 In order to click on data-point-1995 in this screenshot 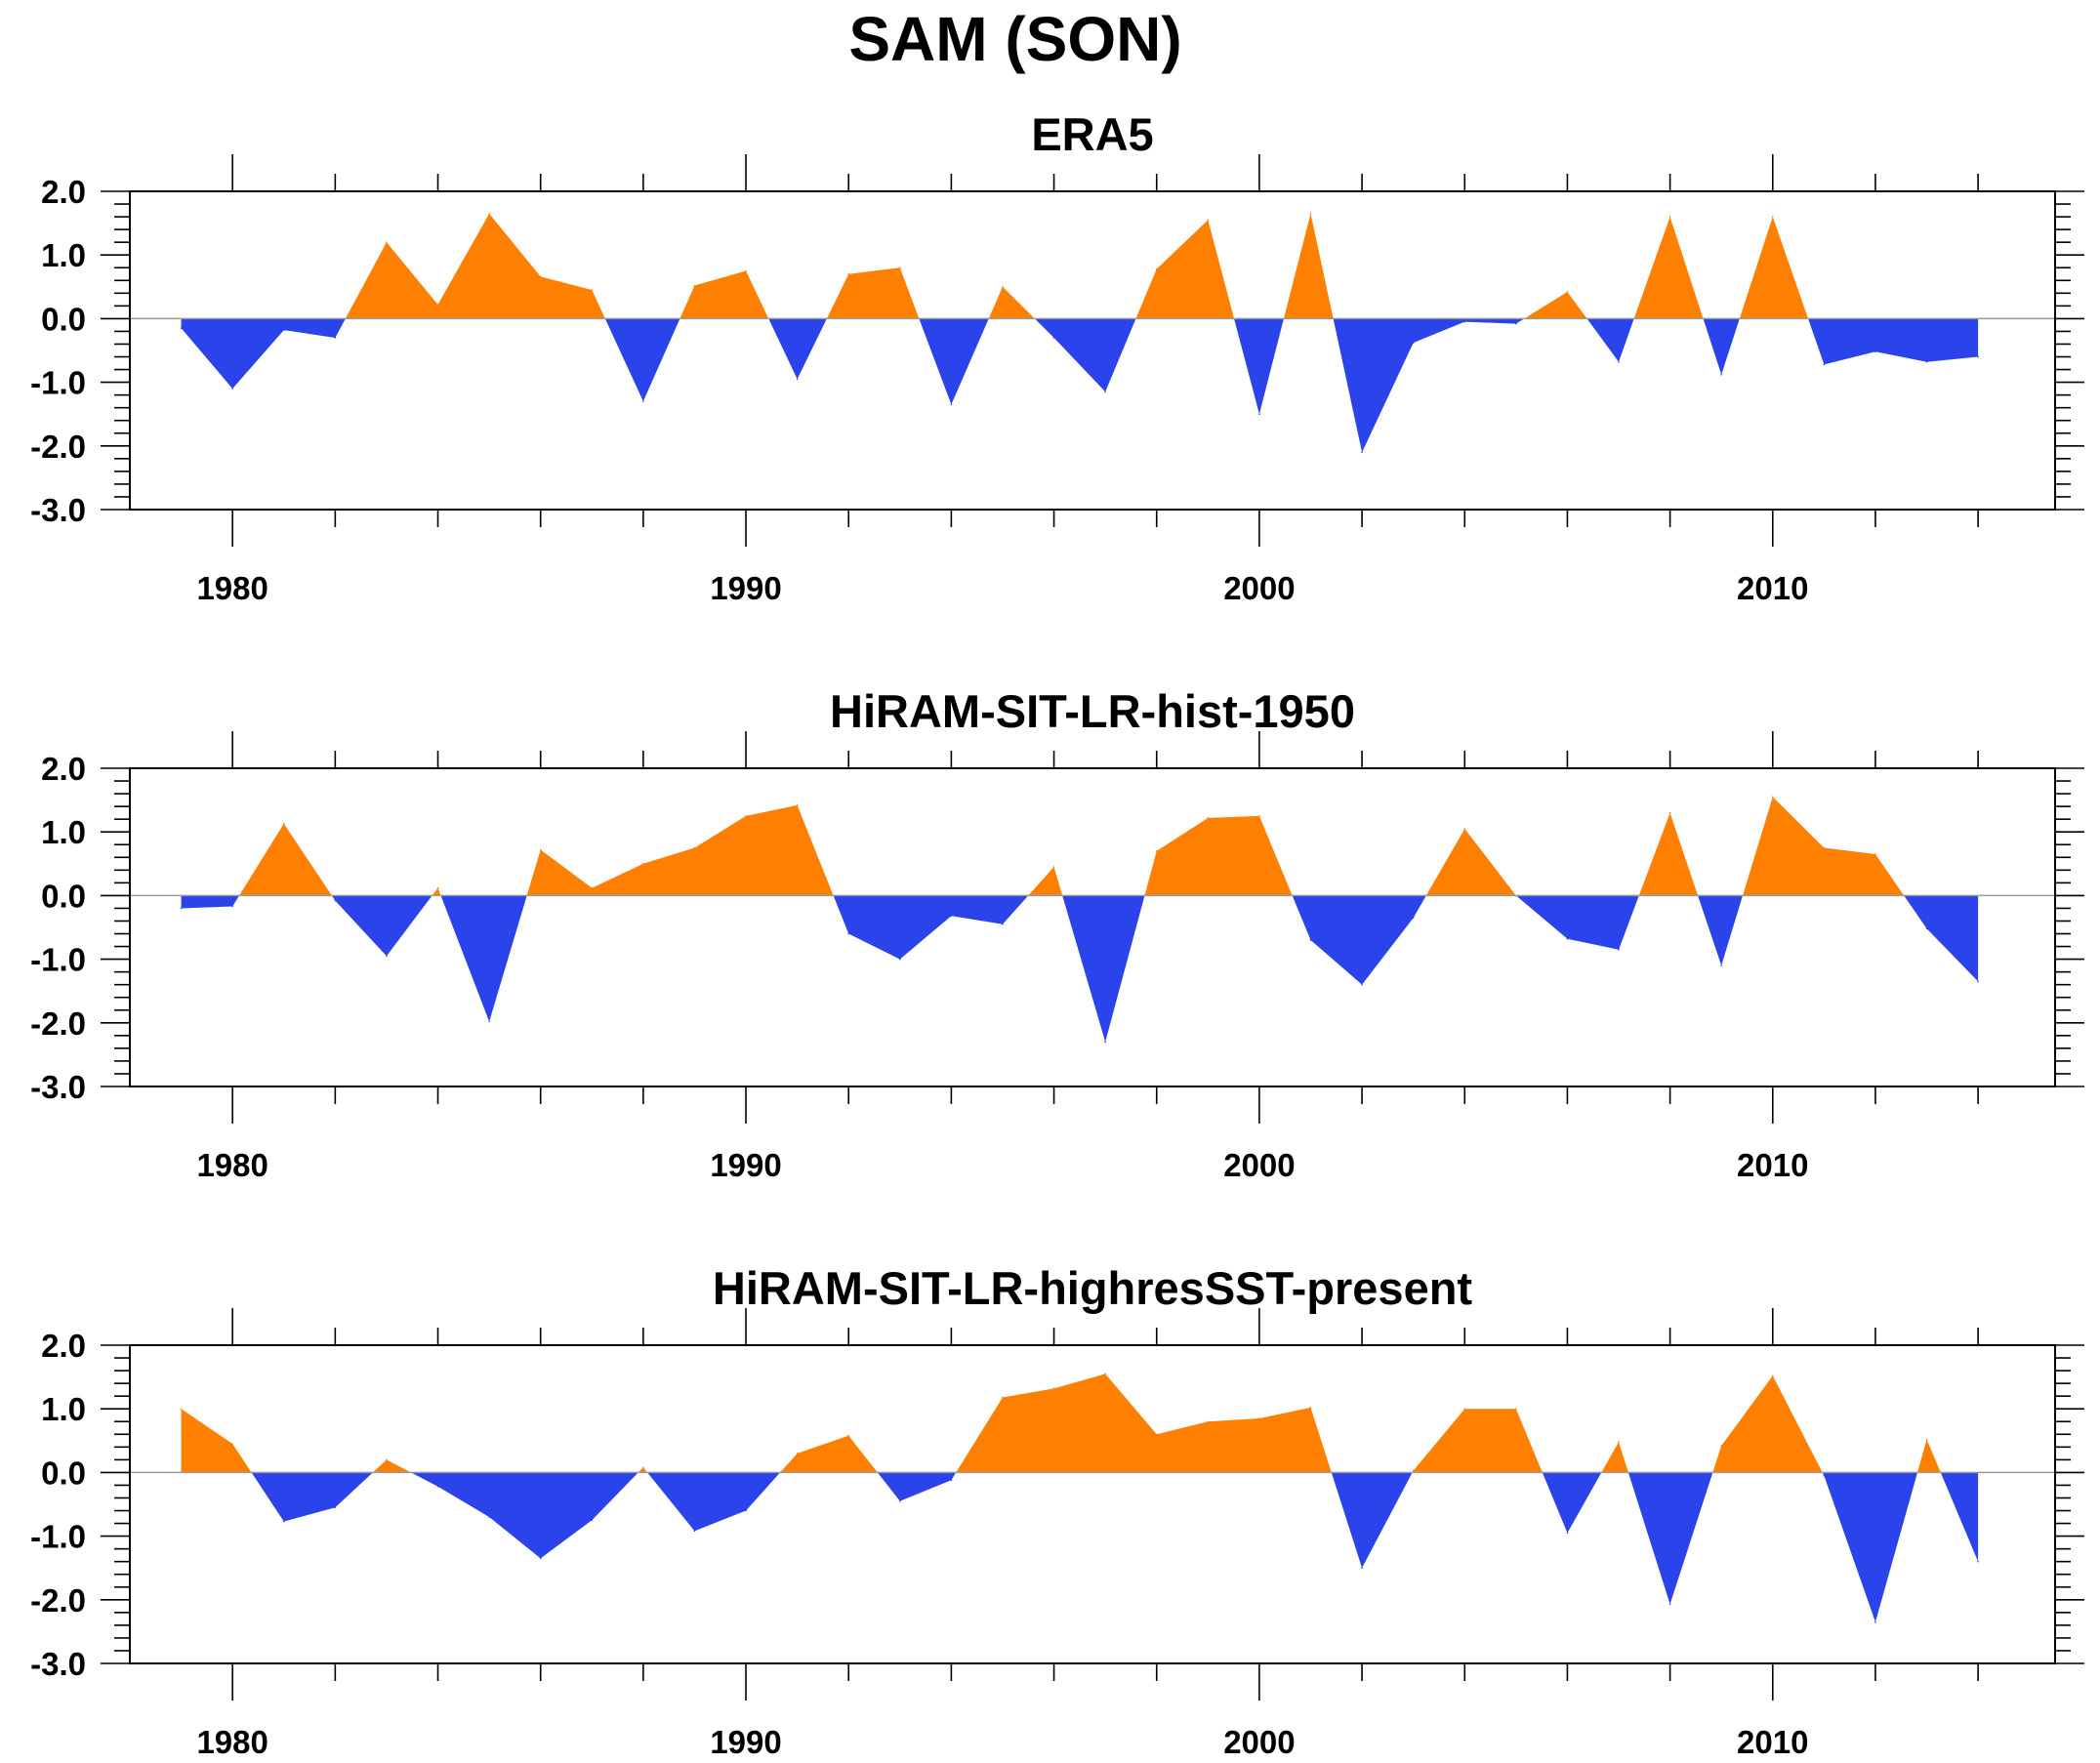, I will do `click(1003, 1397)`.